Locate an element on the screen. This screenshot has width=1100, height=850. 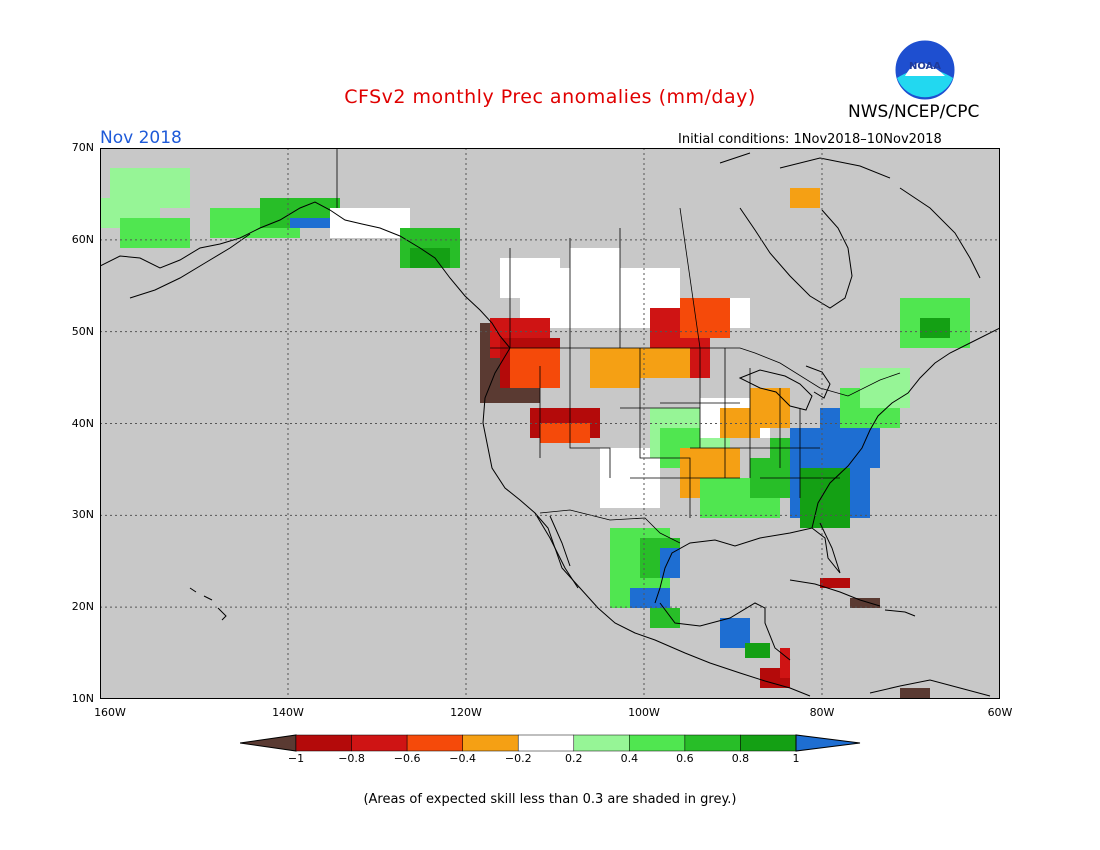
lat-tick-label: 50N is located at coordinates (82, 331).